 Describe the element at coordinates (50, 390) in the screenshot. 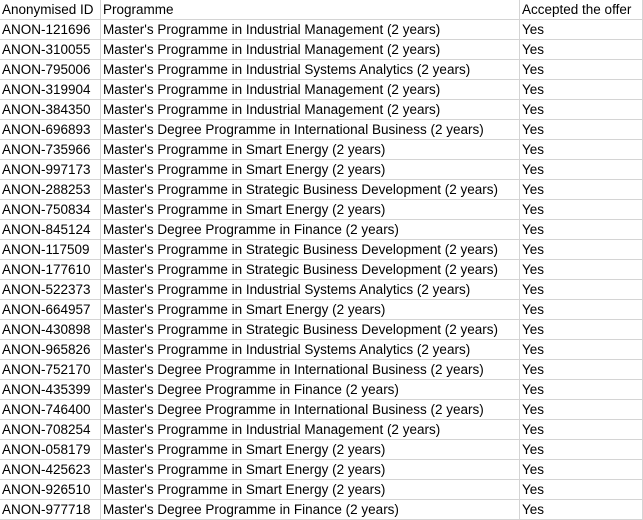

I see `id-cell: ANON-435399` at that location.